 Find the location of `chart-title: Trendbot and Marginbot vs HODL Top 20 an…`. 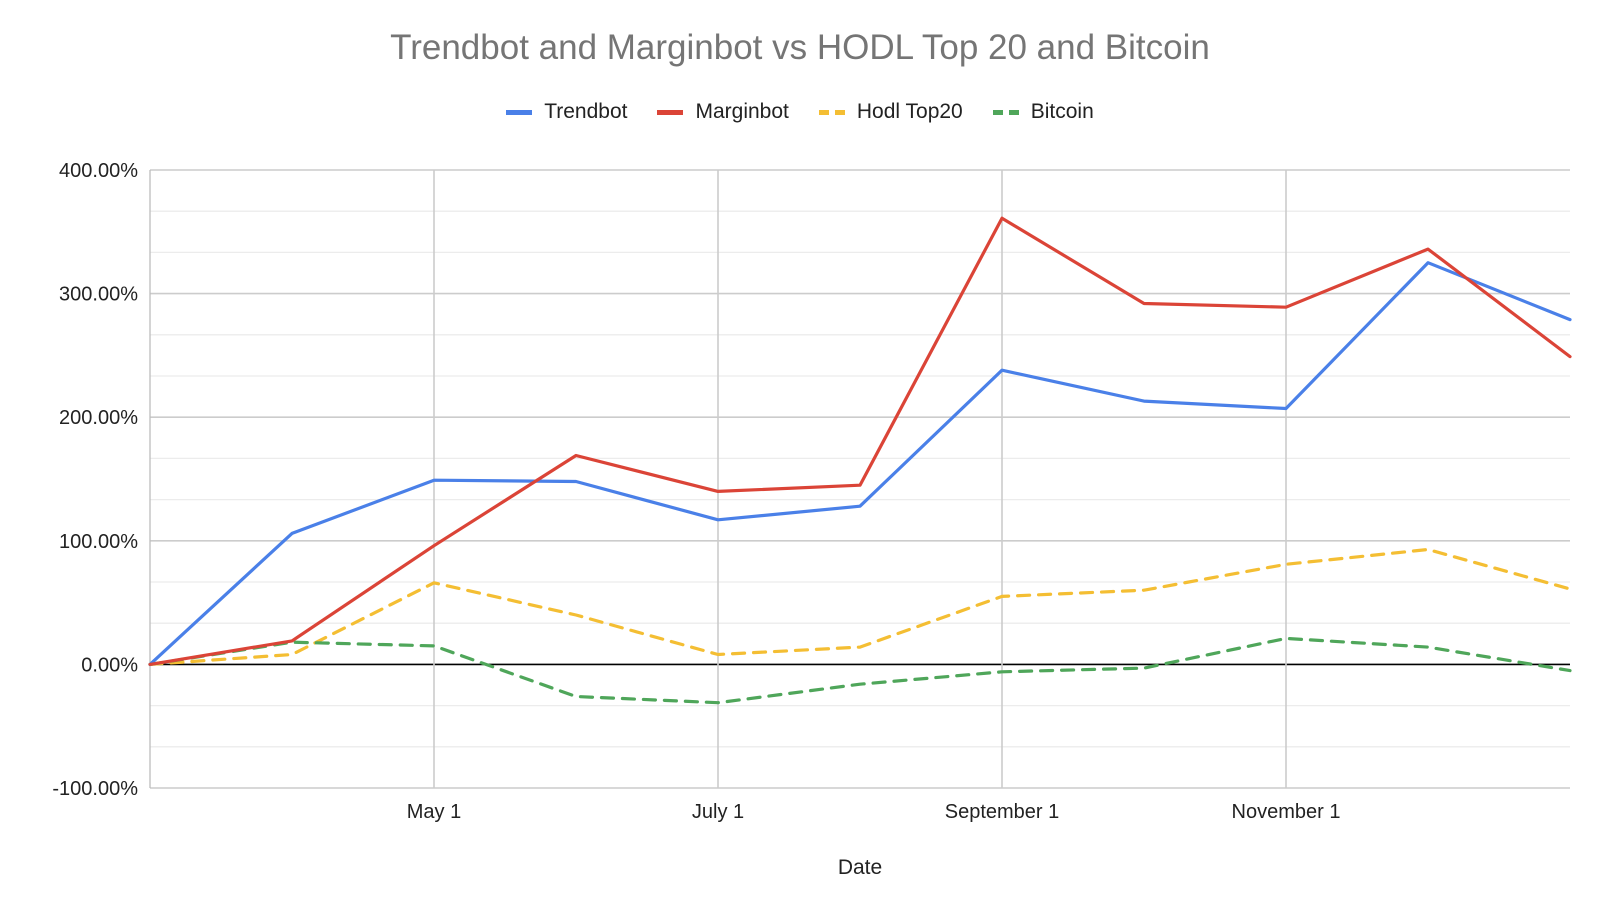

chart-title: Trendbot and Marginbot vs HODL Top 20 an… is located at coordinates (800, 47).